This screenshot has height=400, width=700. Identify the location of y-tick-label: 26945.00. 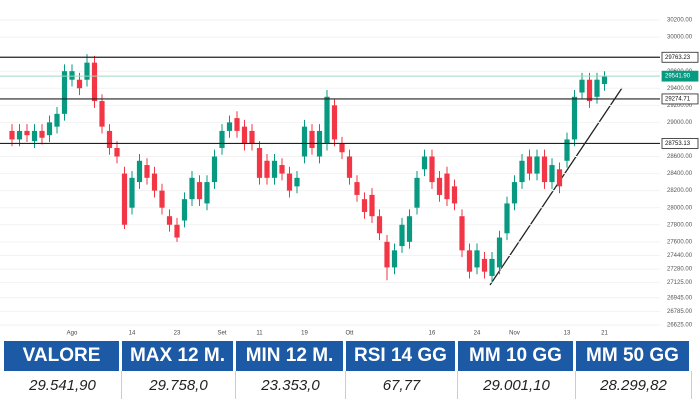
(680, 298).